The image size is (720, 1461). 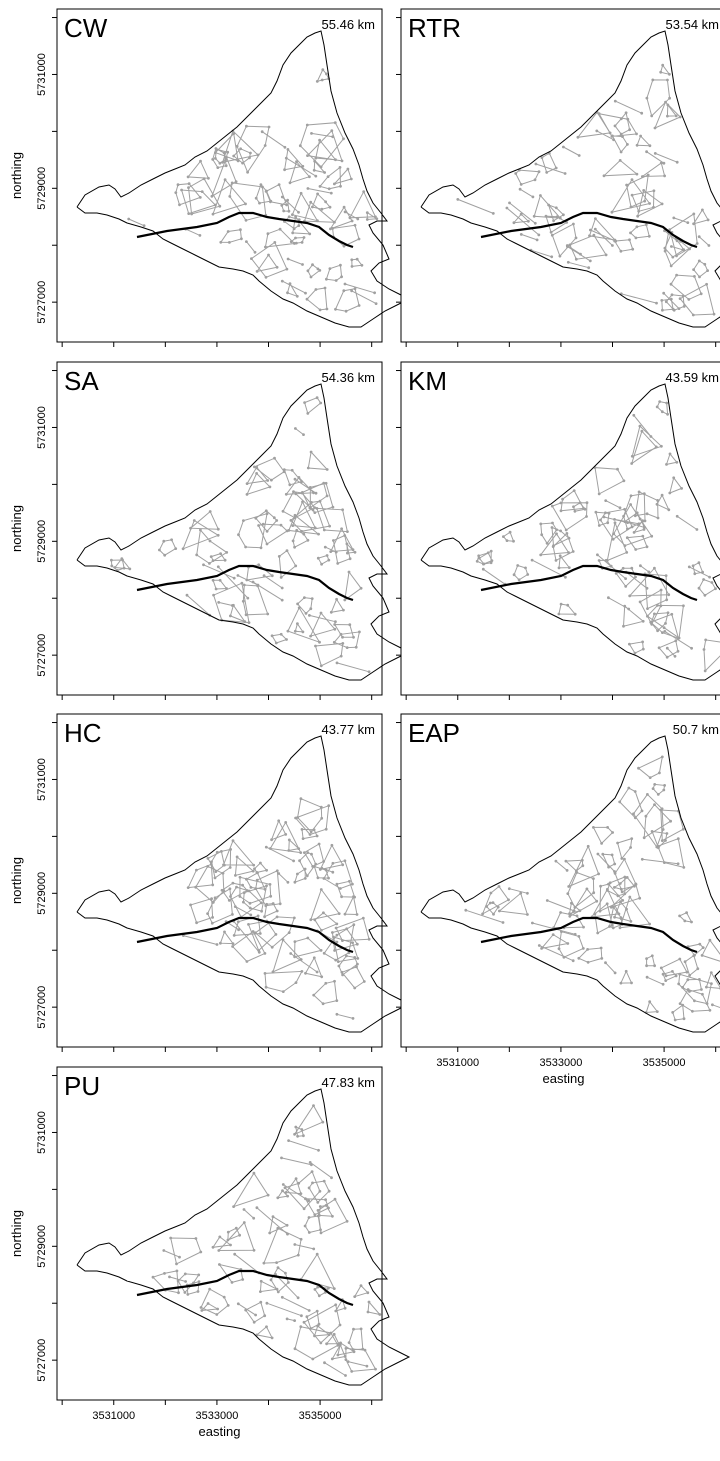 I want to click on study-area-boundary, so click(x=570, y=532).